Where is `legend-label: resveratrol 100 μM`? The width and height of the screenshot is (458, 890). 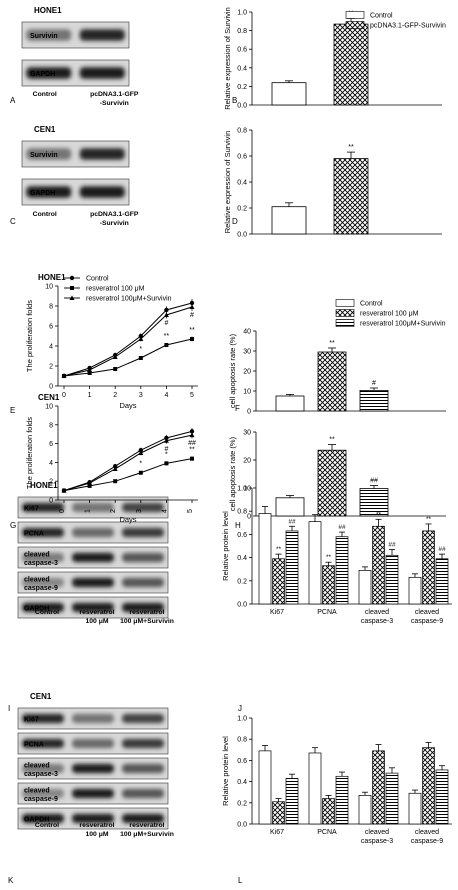 legend-label: resveratrol 100 μM is located at coordinates (115, 289).